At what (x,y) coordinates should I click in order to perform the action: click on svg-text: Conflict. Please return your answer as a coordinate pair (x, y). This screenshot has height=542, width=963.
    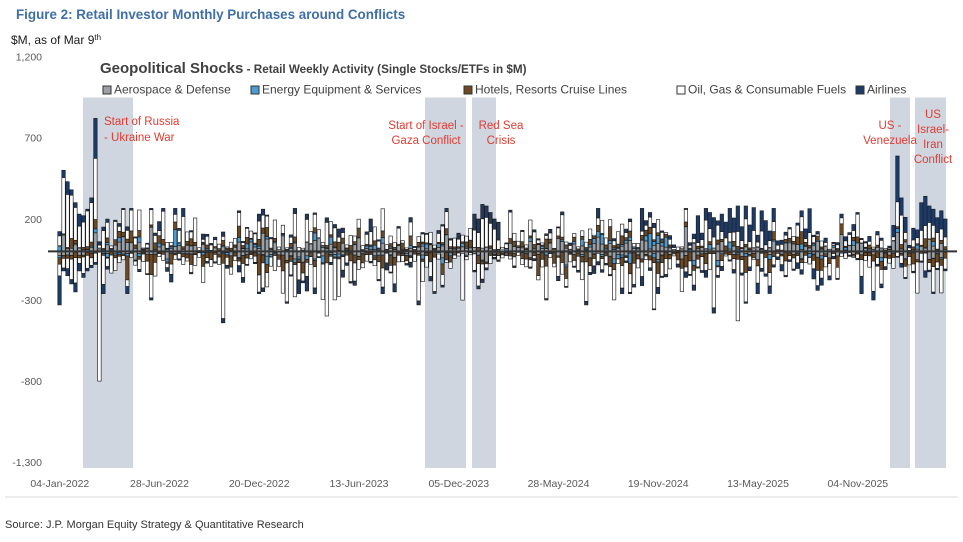
    Looking at the image, I should click on (933, 160).